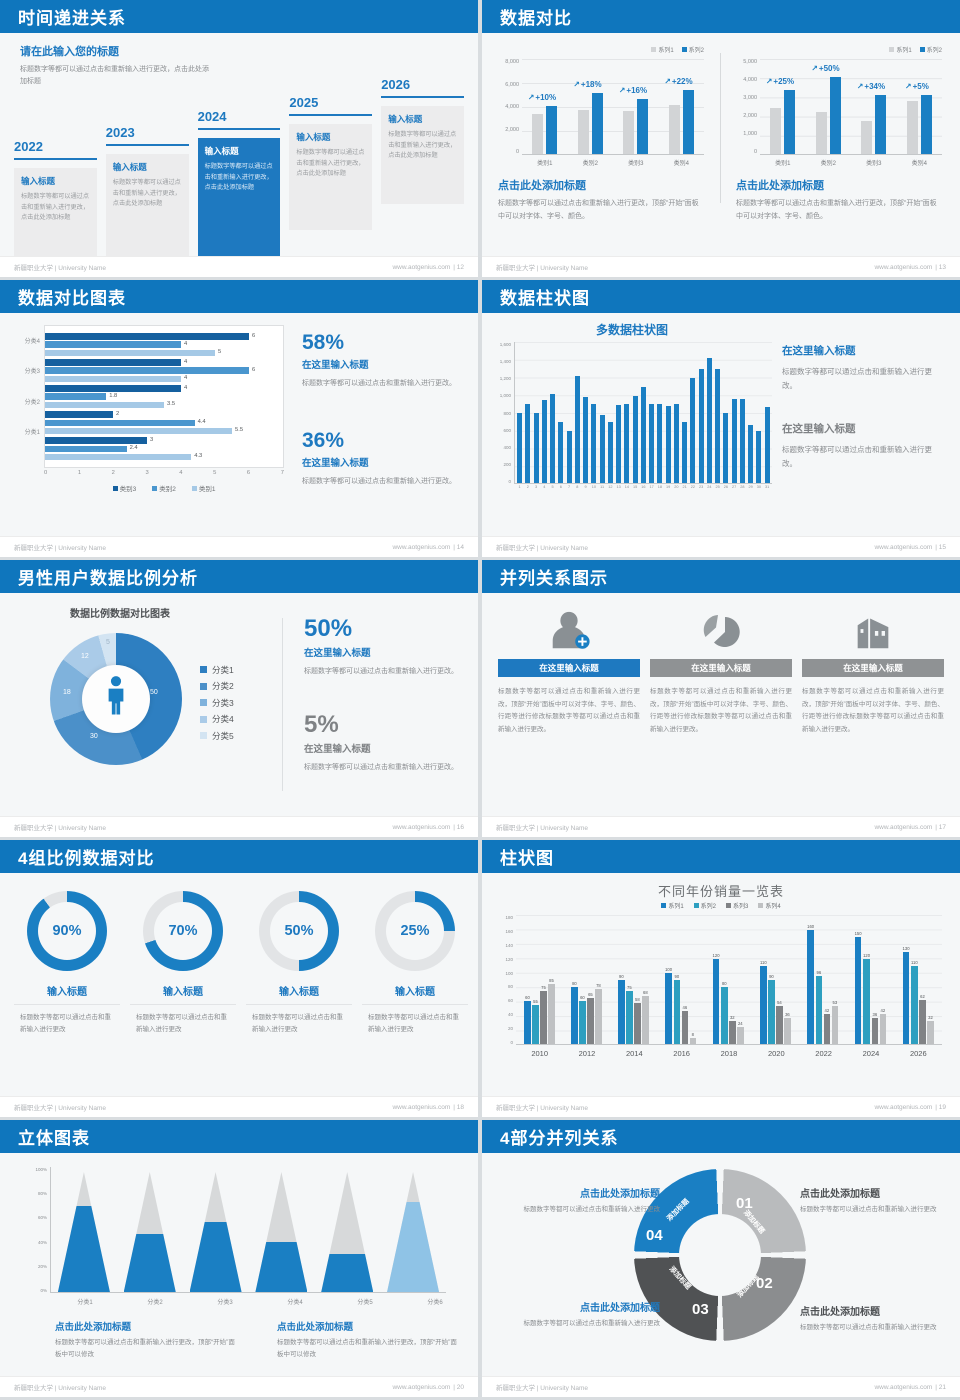 This screenshot has width=960, height=1400. What do you see at coordinates (181, 473) in the screenshot?
I see `x-tick: 4` at bounding box center [181, 473].